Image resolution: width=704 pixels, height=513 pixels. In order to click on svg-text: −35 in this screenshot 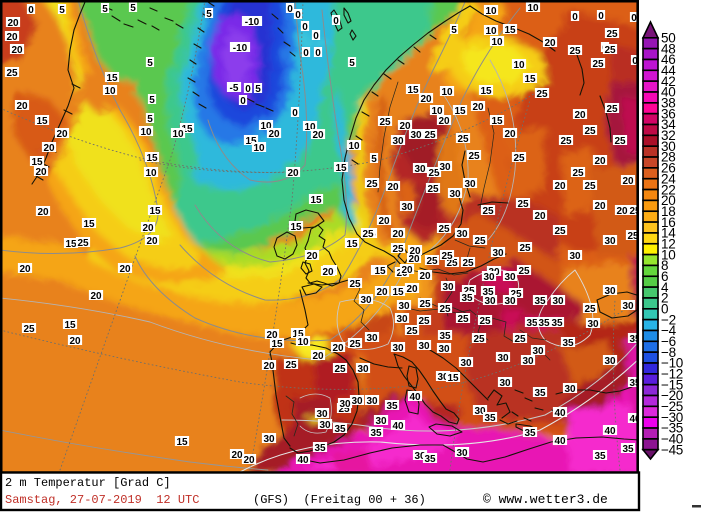, I will do `click(672, 428)`.